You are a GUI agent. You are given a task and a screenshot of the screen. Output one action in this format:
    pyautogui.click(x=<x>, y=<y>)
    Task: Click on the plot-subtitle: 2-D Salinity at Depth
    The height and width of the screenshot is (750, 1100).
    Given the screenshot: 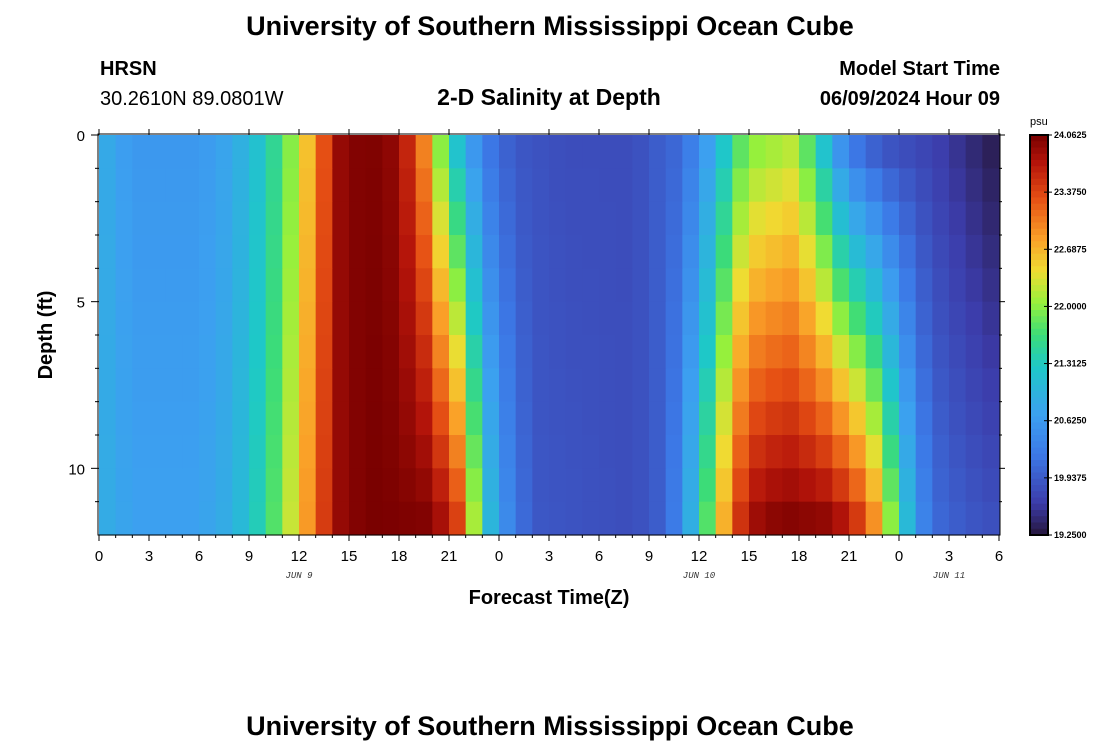 What is the action you would take?
    pyautogui.click(x=549, y=97)
    